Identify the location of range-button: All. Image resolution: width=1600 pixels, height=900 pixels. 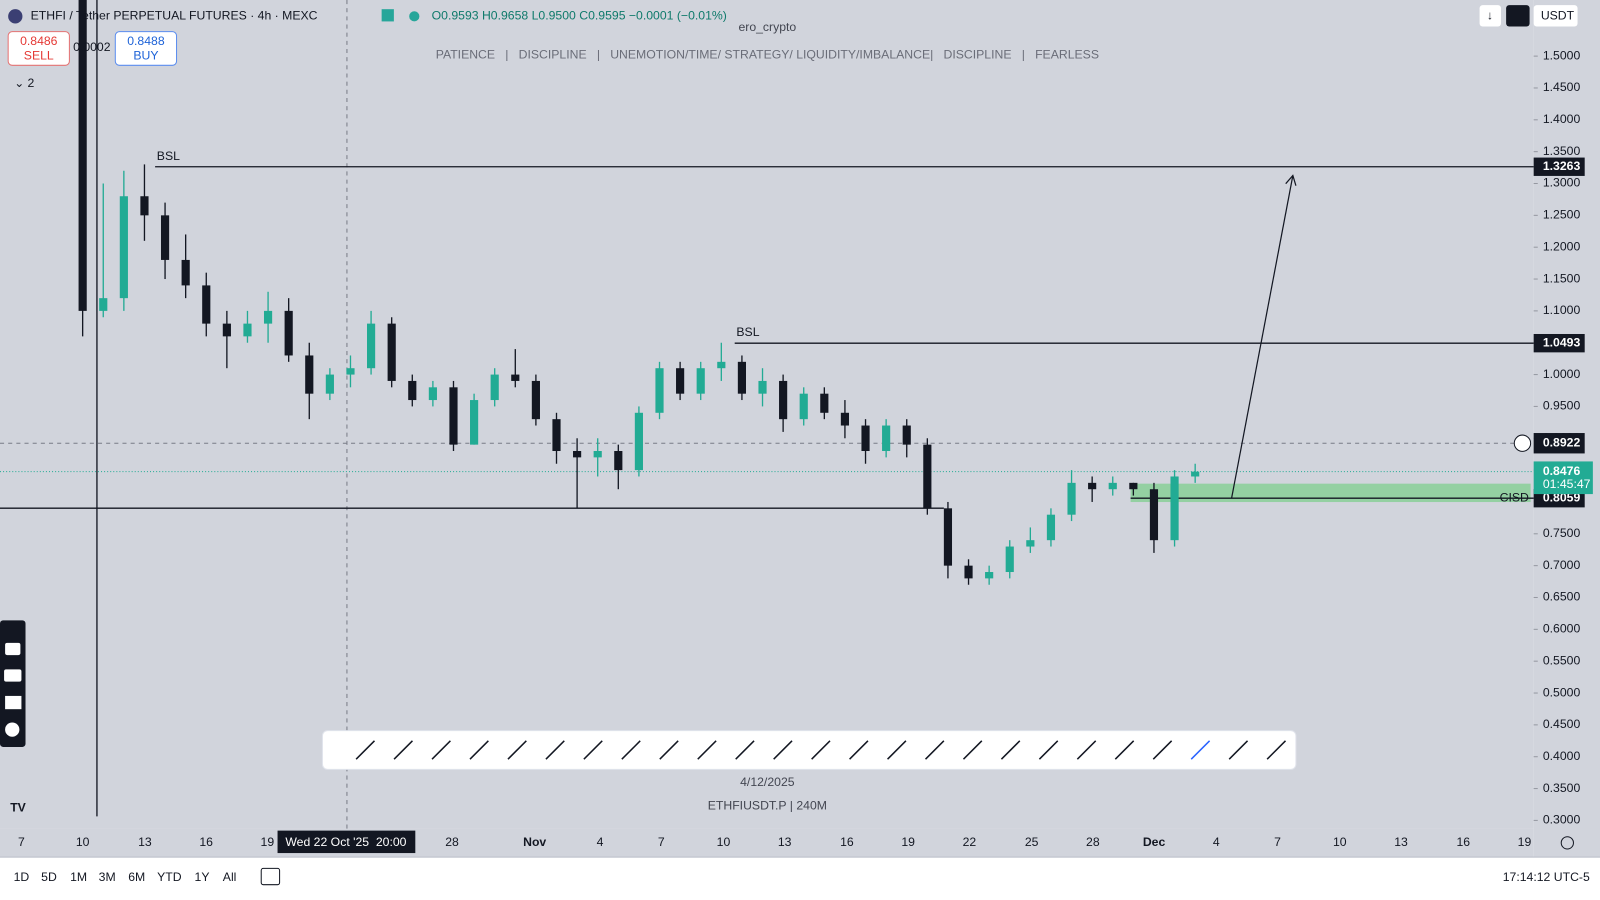
(230, 877).